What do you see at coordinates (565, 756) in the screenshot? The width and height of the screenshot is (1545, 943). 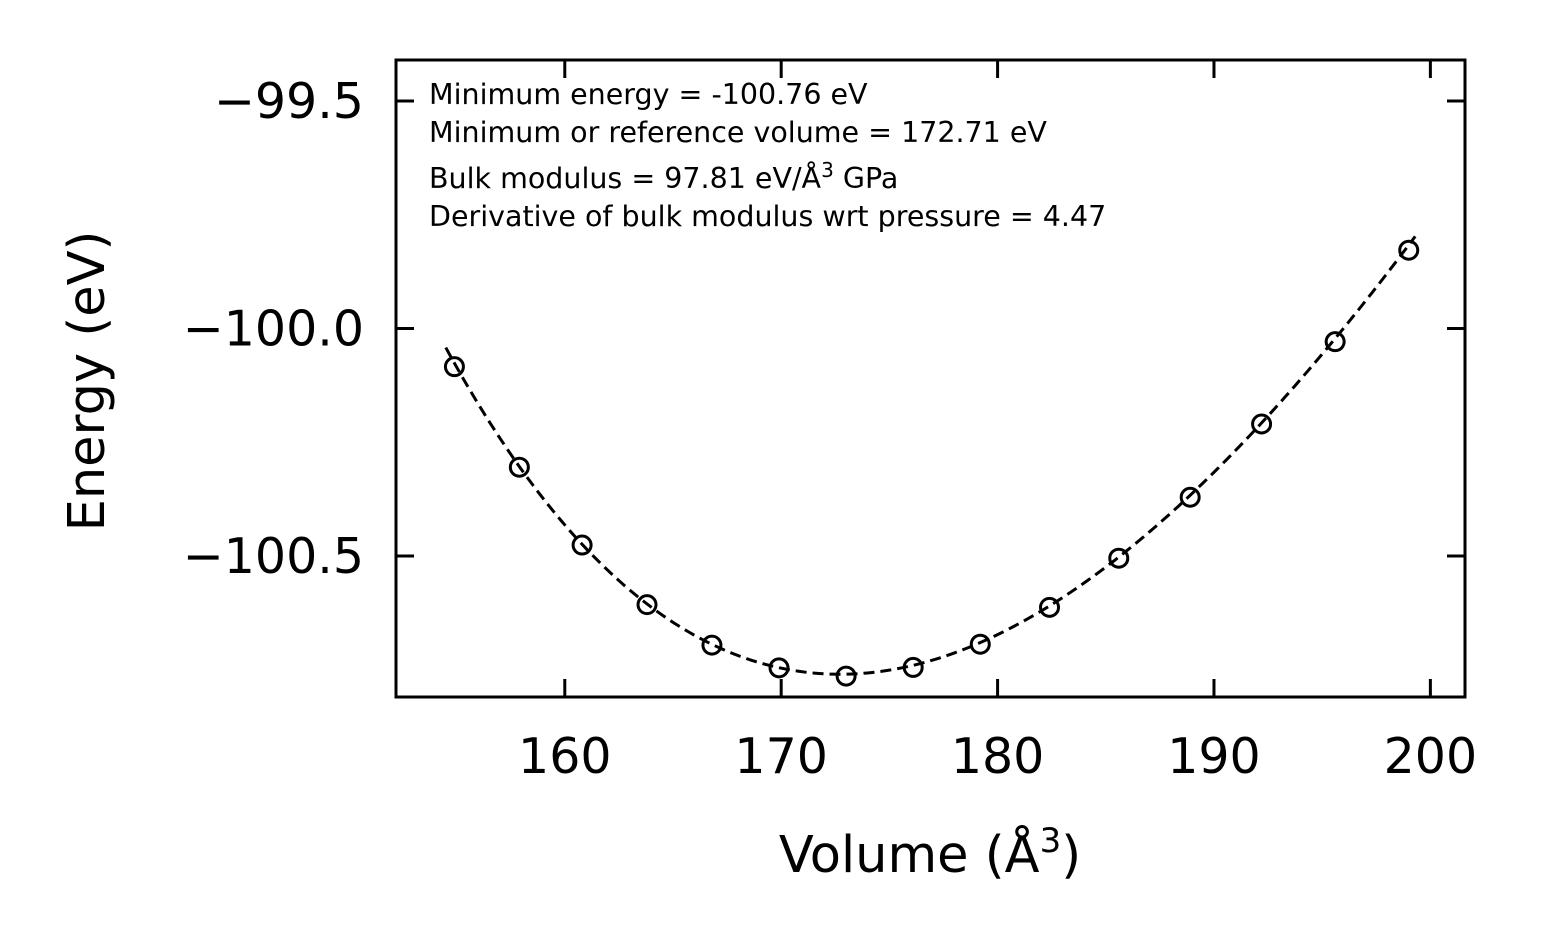 I see `x-tick-label: 160` at bounding box center [565, 756].